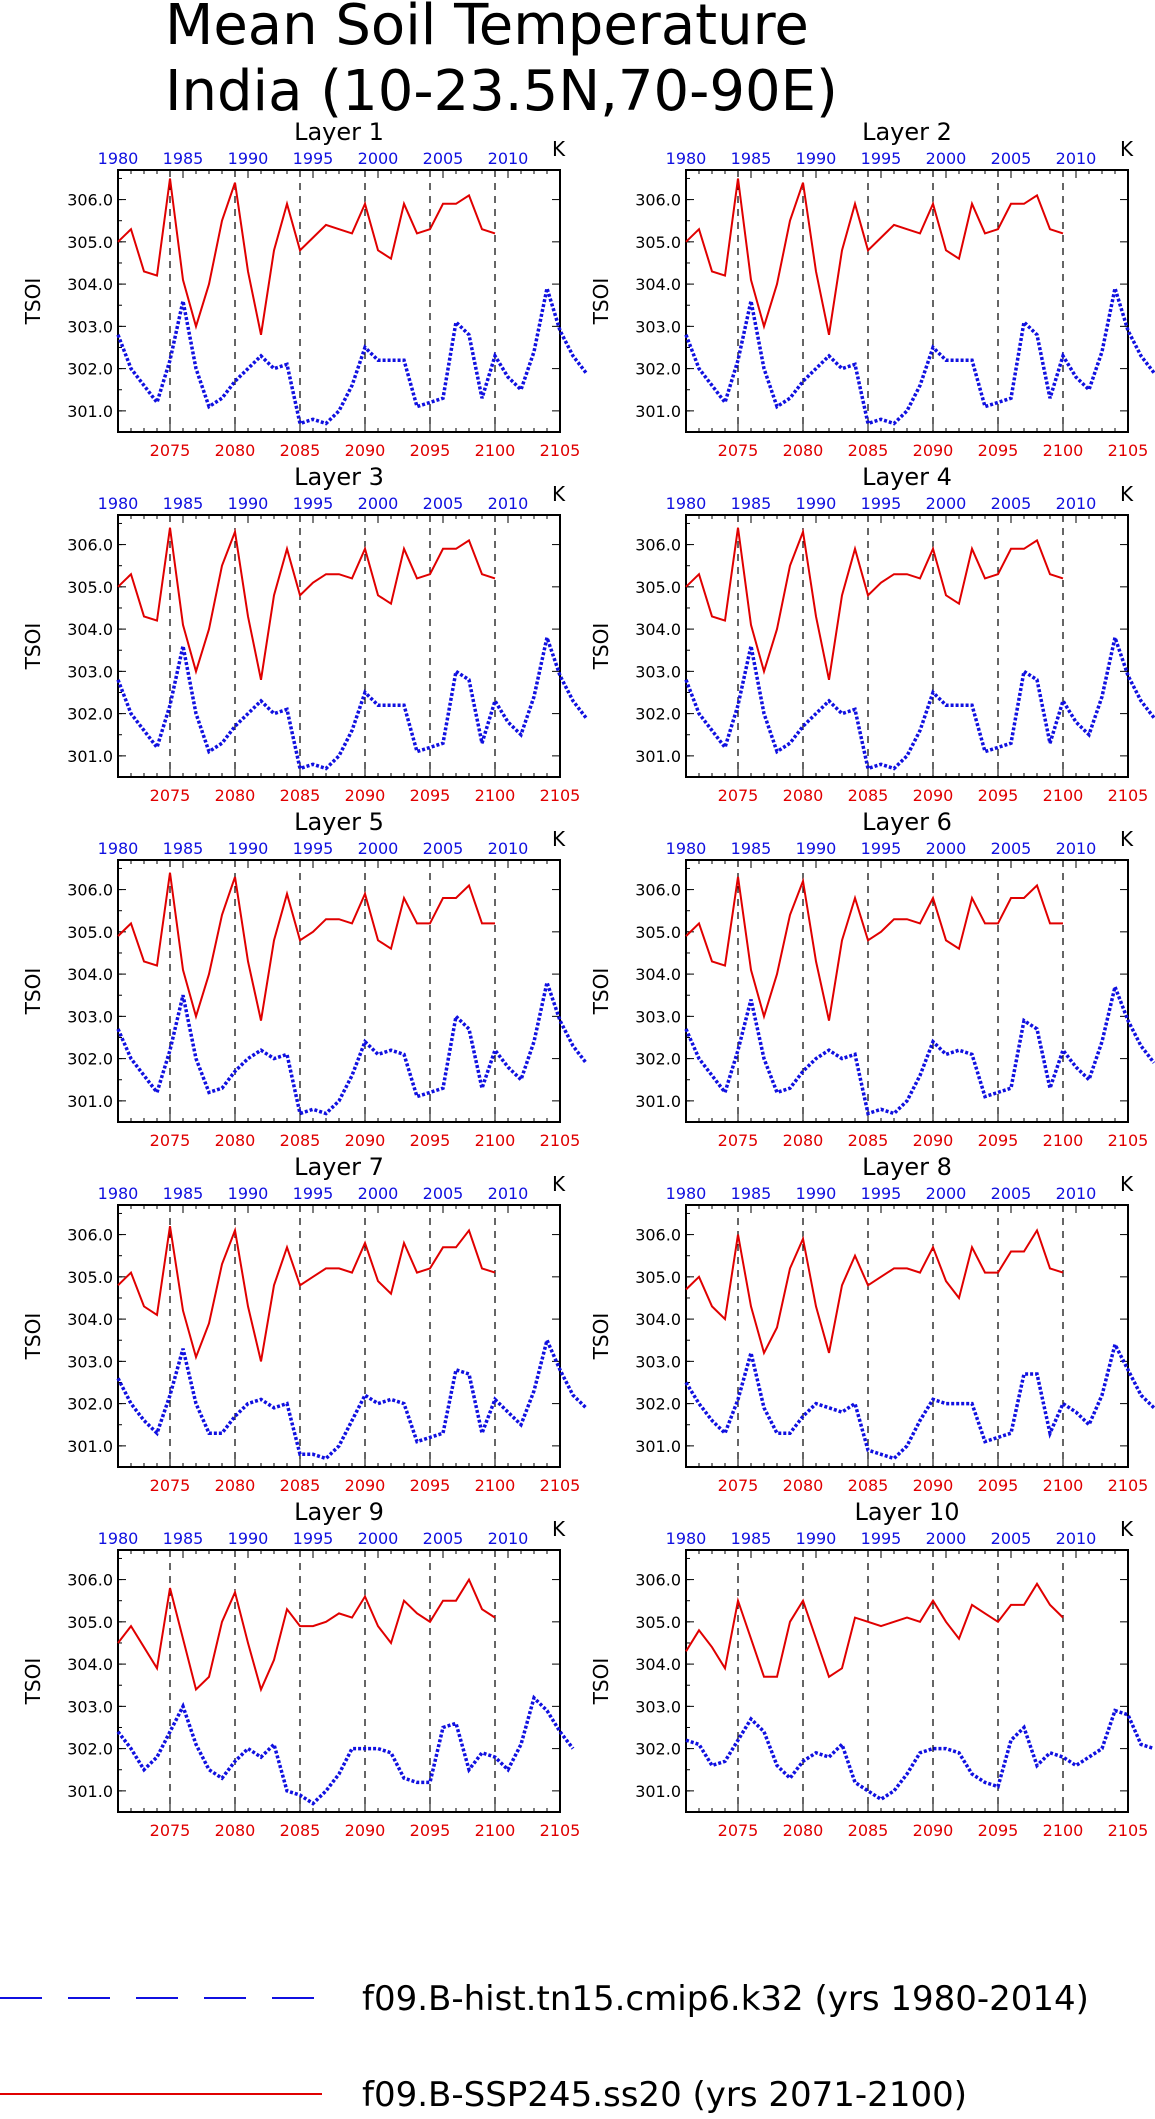 This screenshot has height=2119, width=1155. I want to click on panel-title: Layer 8, so click(907, 1167).